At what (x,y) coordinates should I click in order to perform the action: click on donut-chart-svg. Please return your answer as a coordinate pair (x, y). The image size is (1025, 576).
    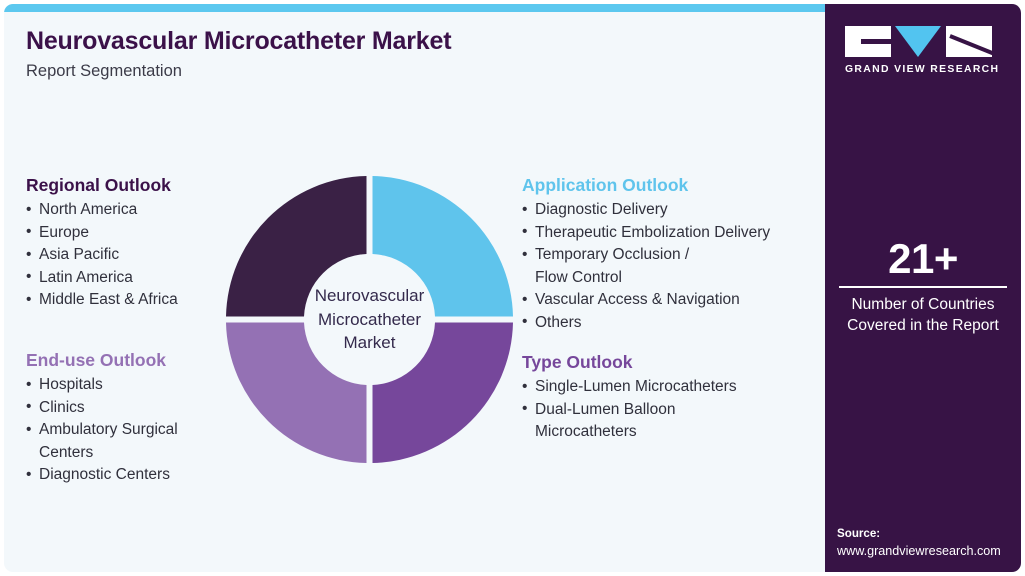
    Looking at the image, I should click on (369, 319).